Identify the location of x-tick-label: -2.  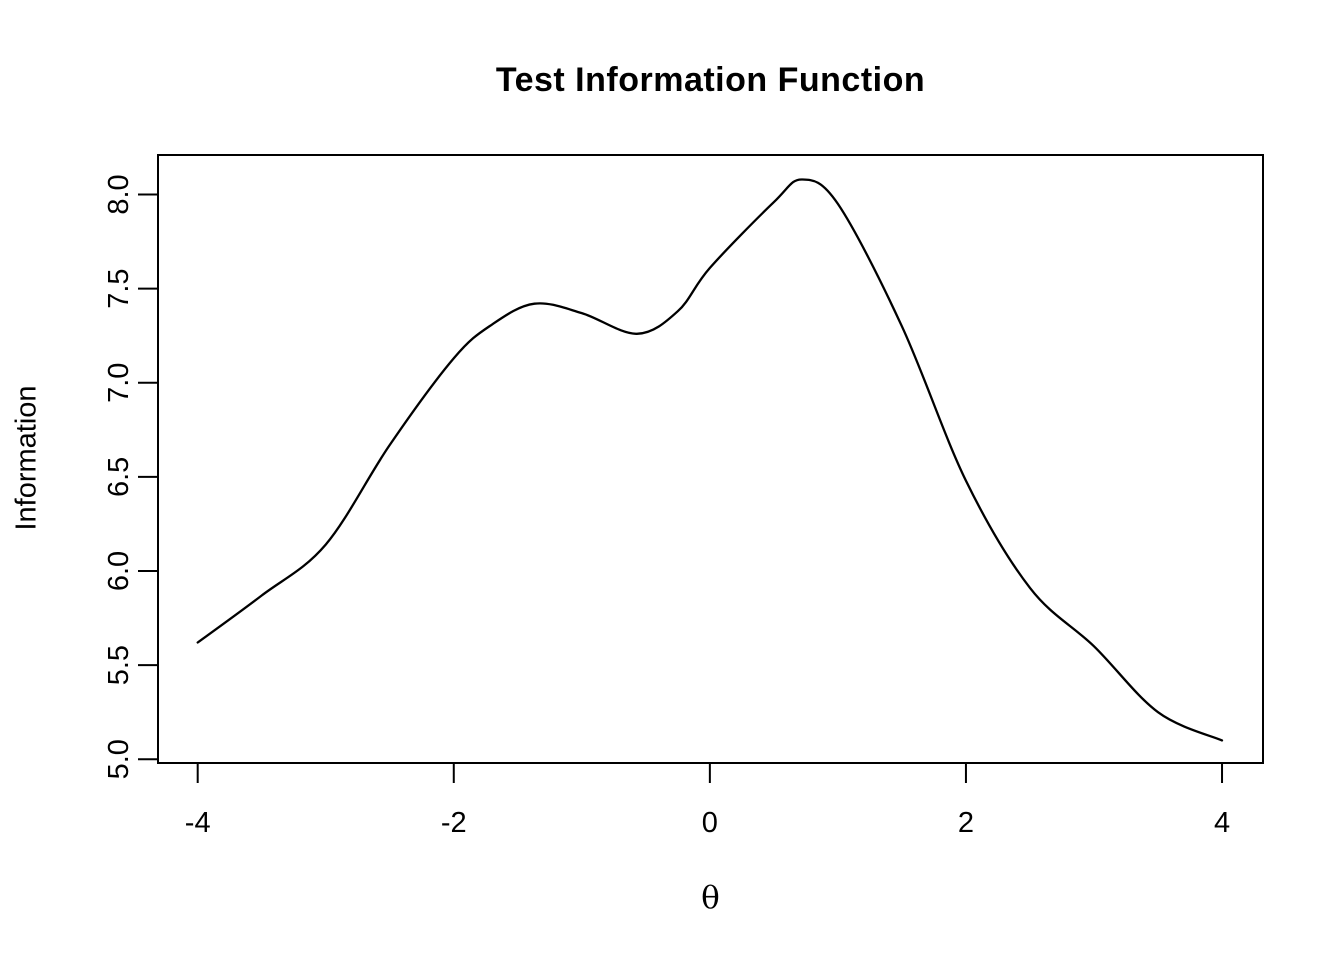
(454, 823).